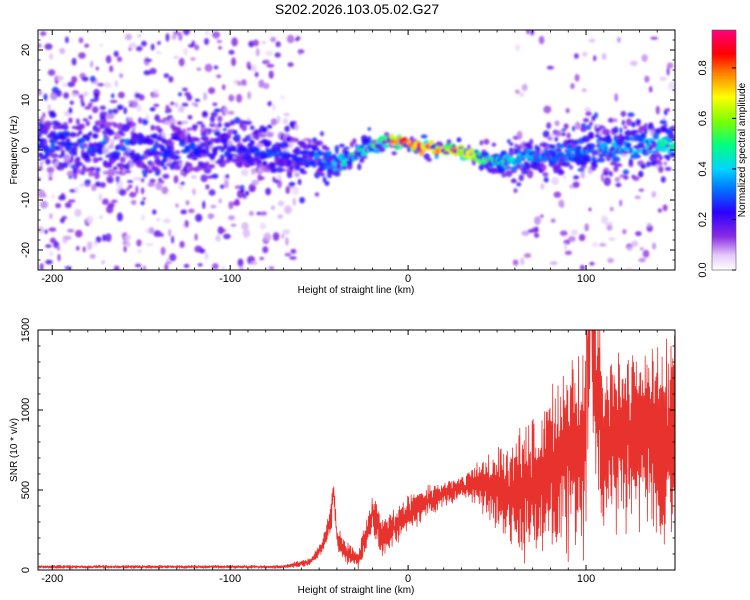  What do you see at coordinates (26, 100) in the screenshot?
I see `y-tick-label: 10` at bounding box center [26, 100].